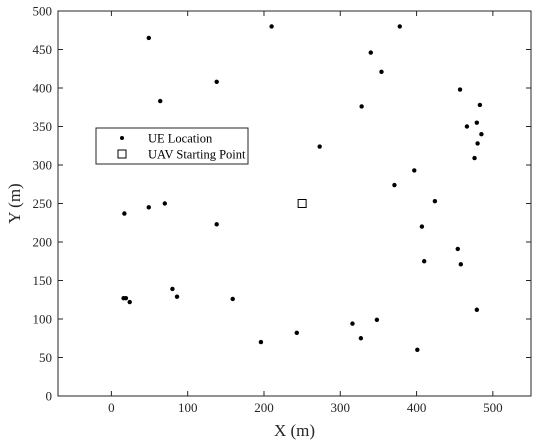 Image resolution: width=550 pixels, height=442 pixels. What do you see at coordinates (122, 138) in the screenshot?
I see `legend-dot-marker` at bounding box center [122, 138].